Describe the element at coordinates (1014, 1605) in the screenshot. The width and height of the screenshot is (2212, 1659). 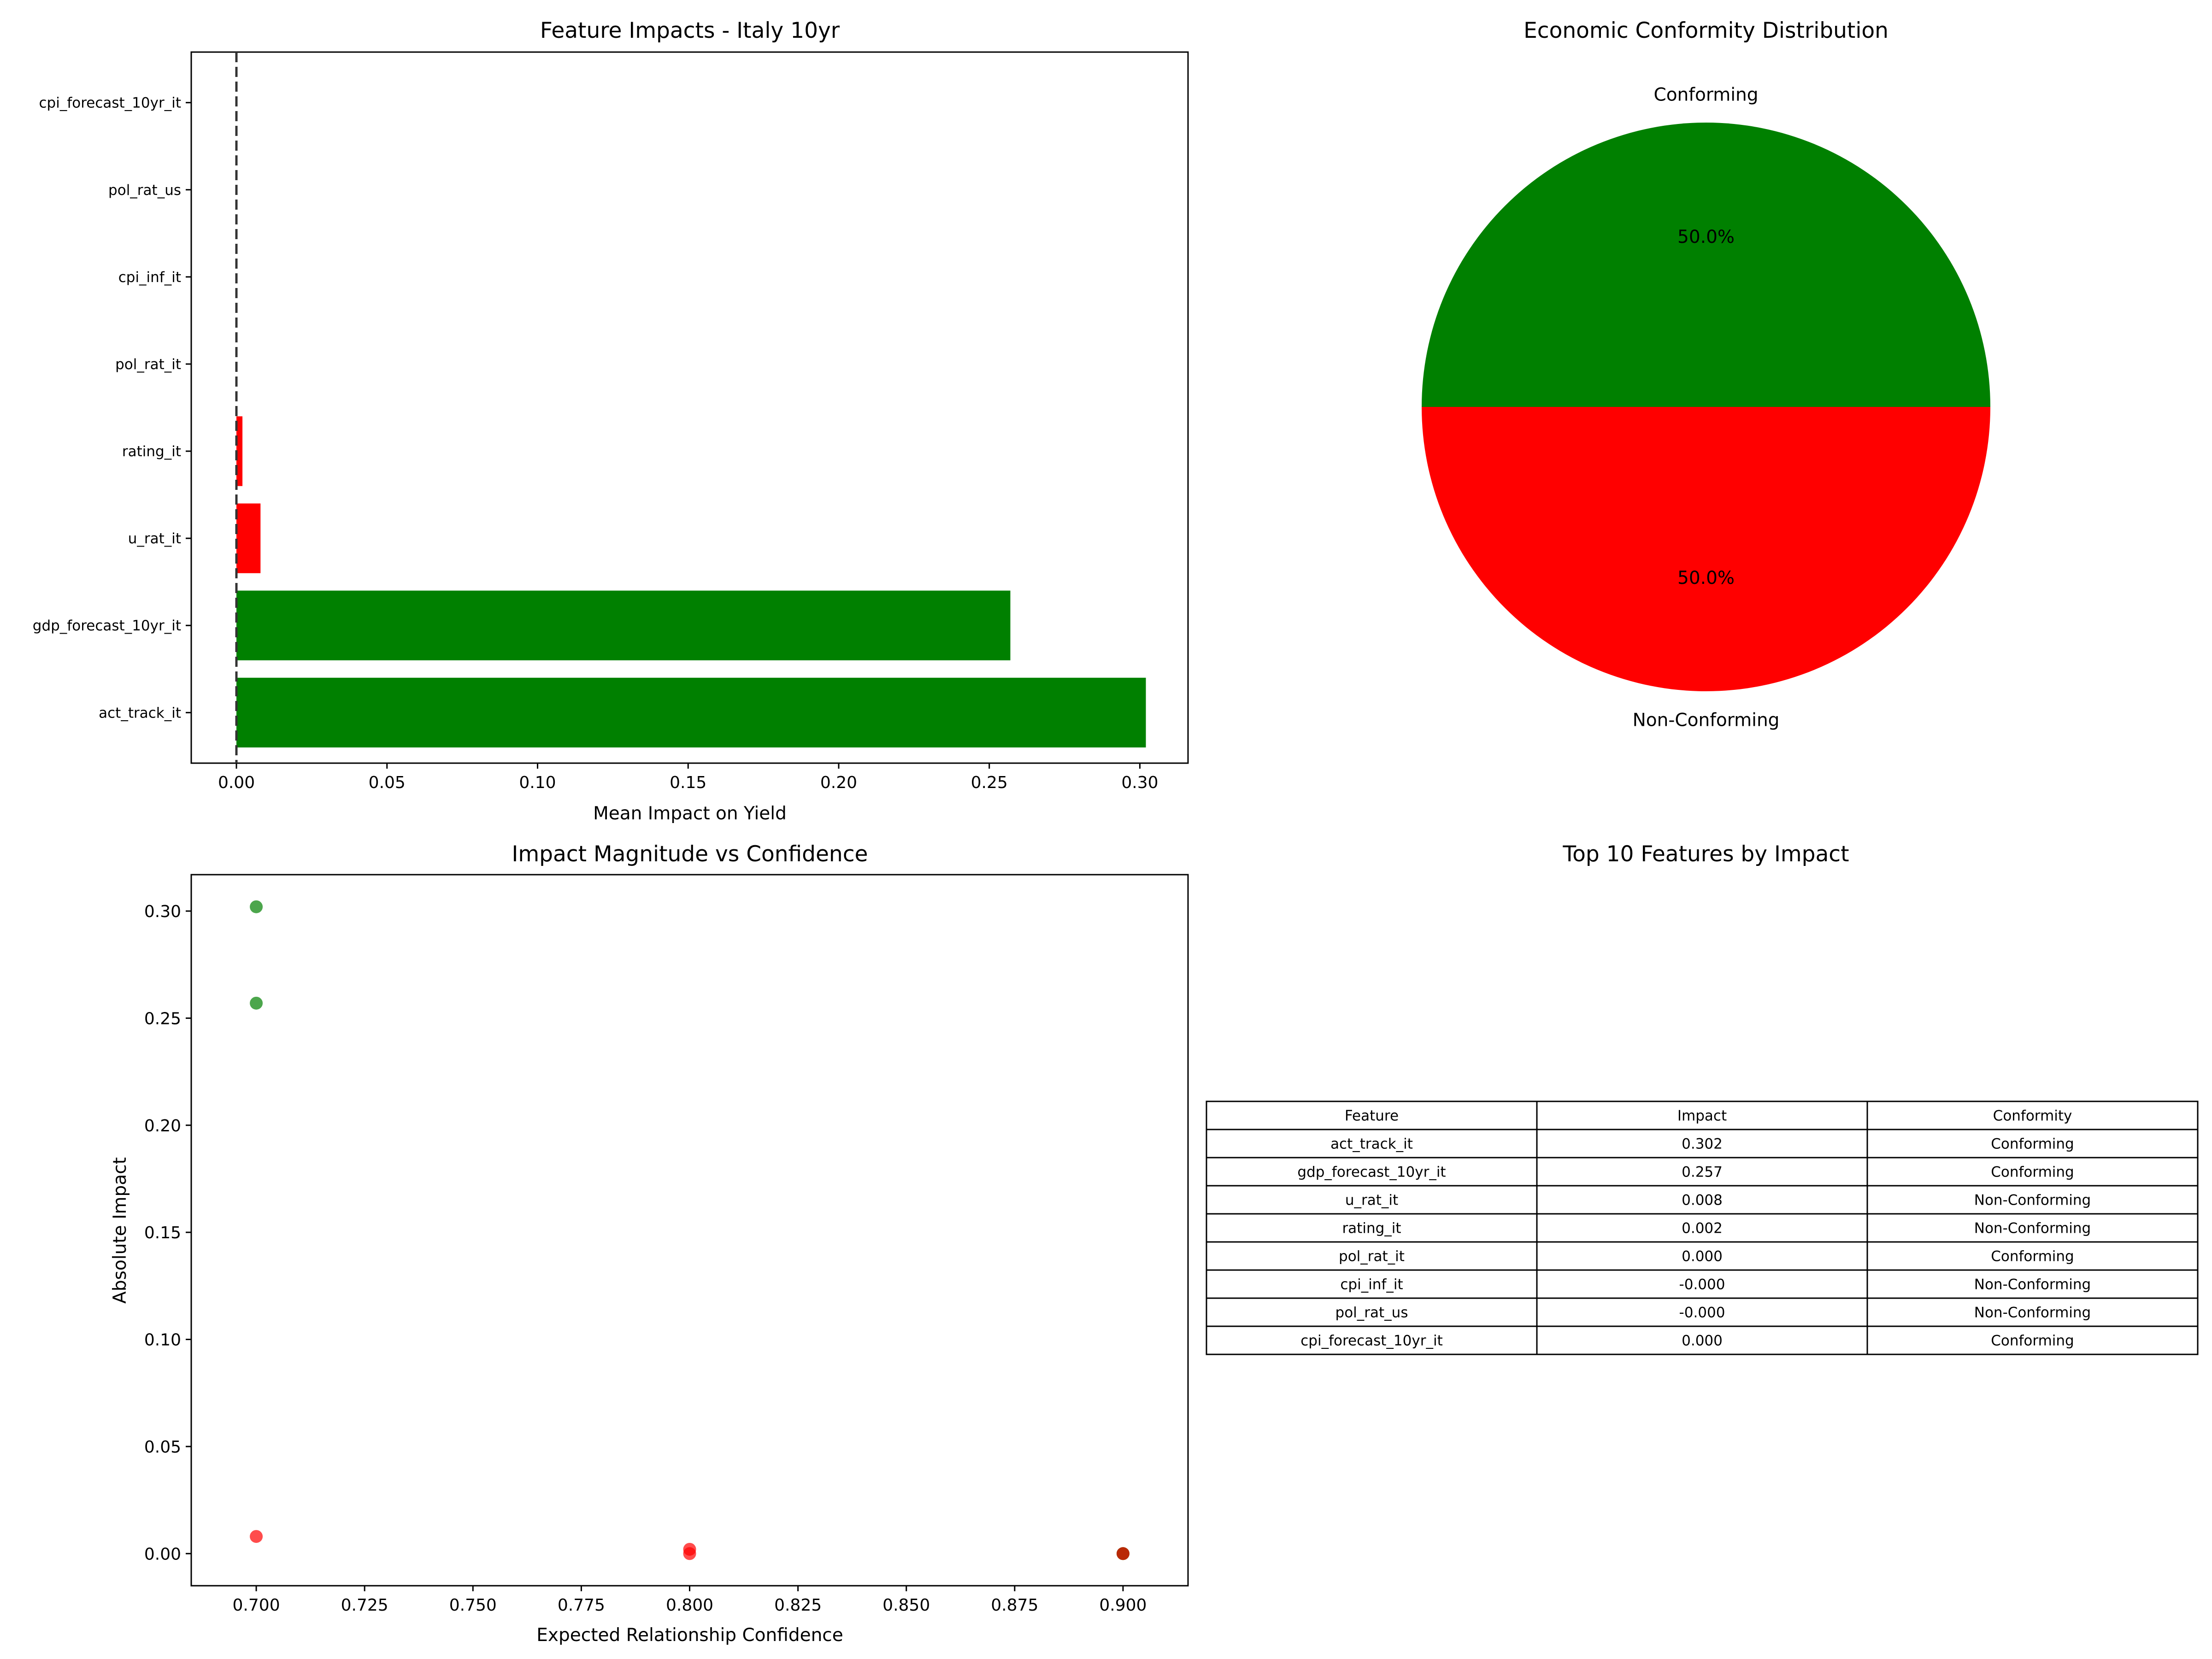
I see `scatter-x-tick-label: 0.875` at that location.